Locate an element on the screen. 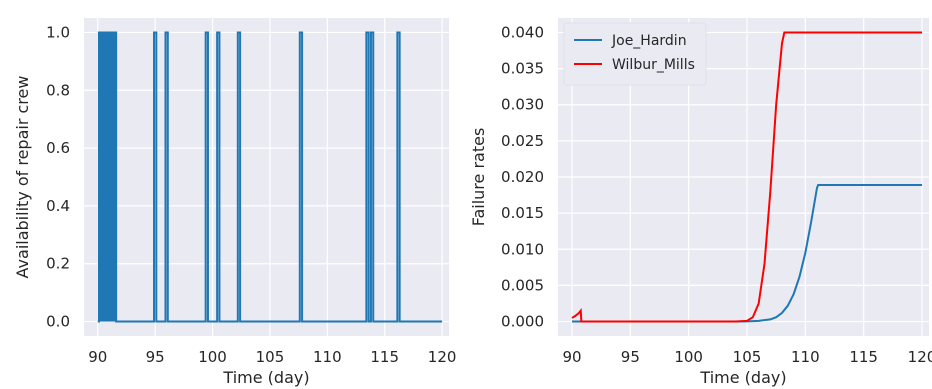 This screenshot has height=389, width=932. right-x-tick-label: 100 is located at coordinates (688, 357).